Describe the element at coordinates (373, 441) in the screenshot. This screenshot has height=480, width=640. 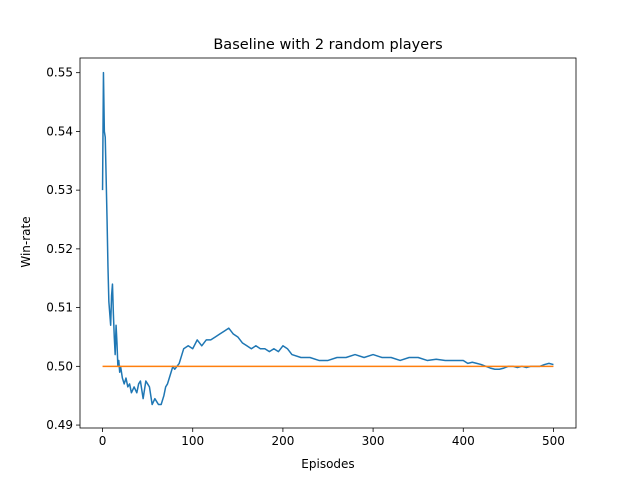
I see `x-tick-label: 300` at that location.